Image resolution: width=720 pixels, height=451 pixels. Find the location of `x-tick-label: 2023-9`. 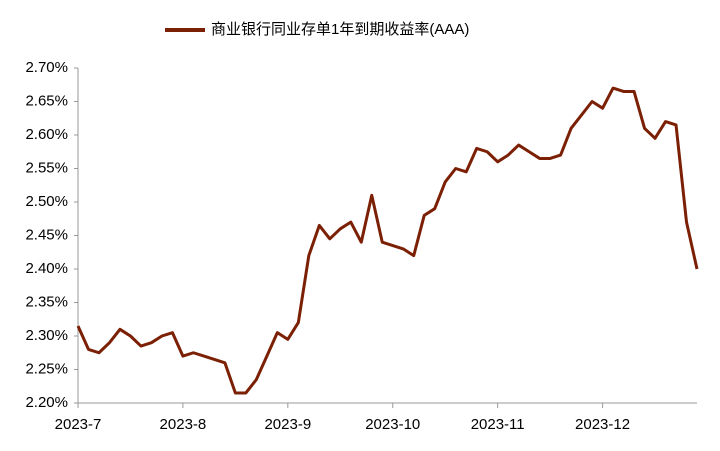

x-tick-label: 2023-9 is located at coordinates (287, 424).